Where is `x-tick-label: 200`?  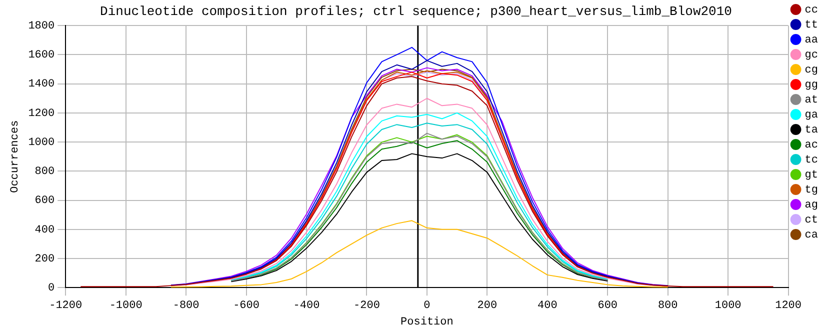 x-tick-label: 200 is located at coordinates (487, 306).